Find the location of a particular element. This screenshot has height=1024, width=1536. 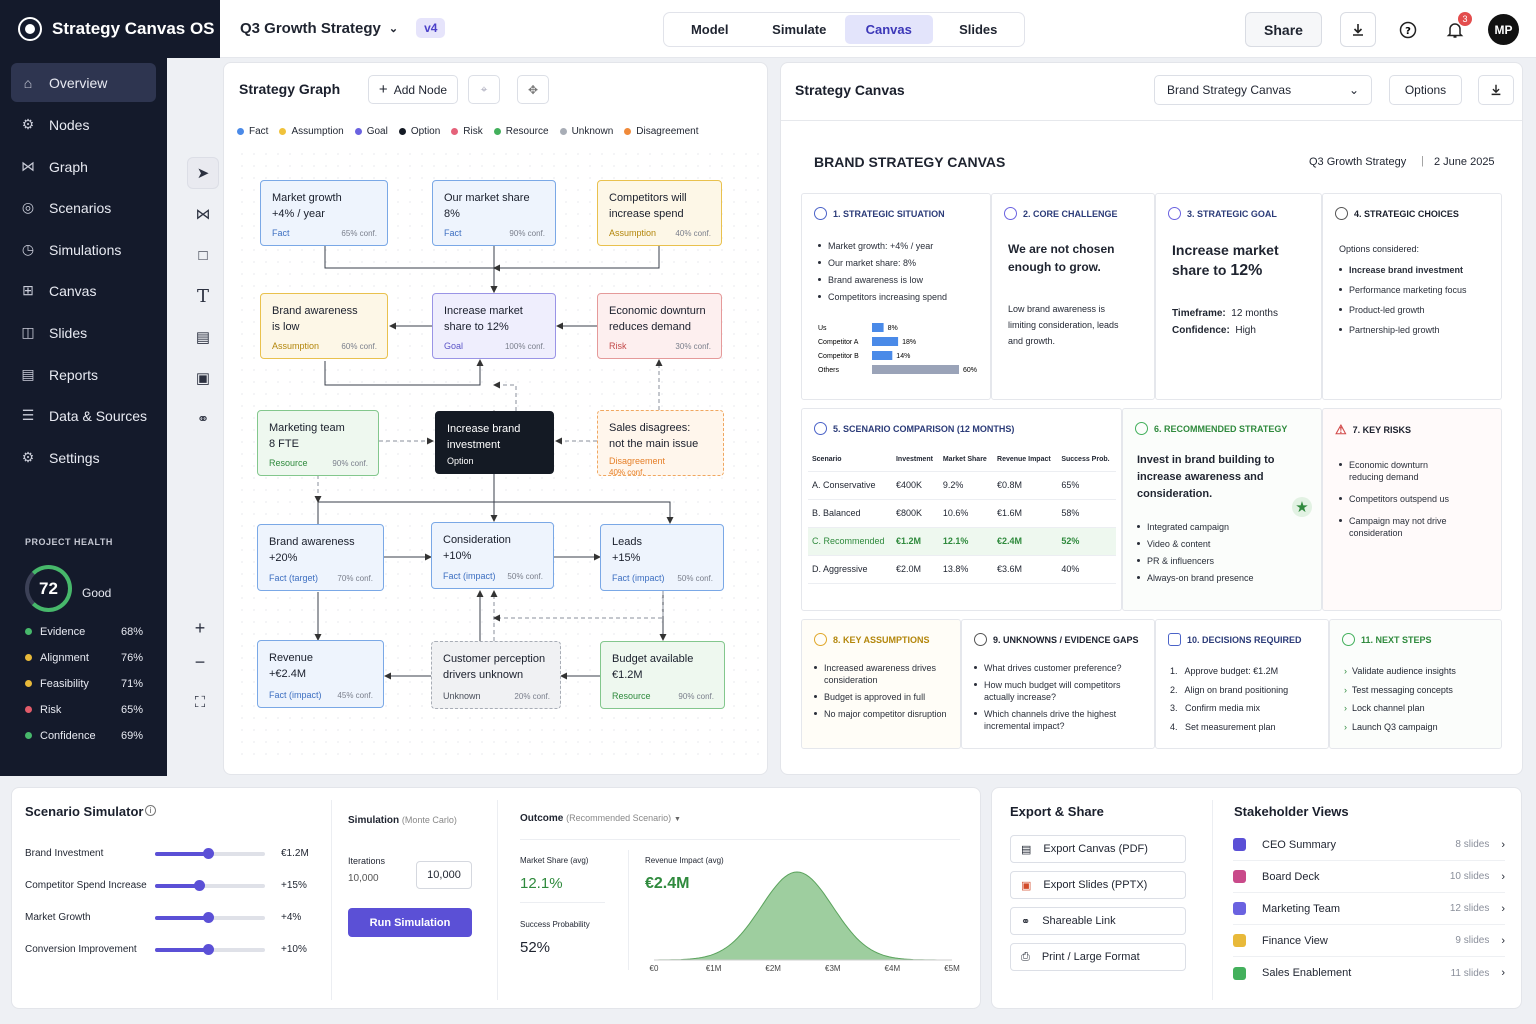

brand-investment-slider is located at coordinates (210, 853).